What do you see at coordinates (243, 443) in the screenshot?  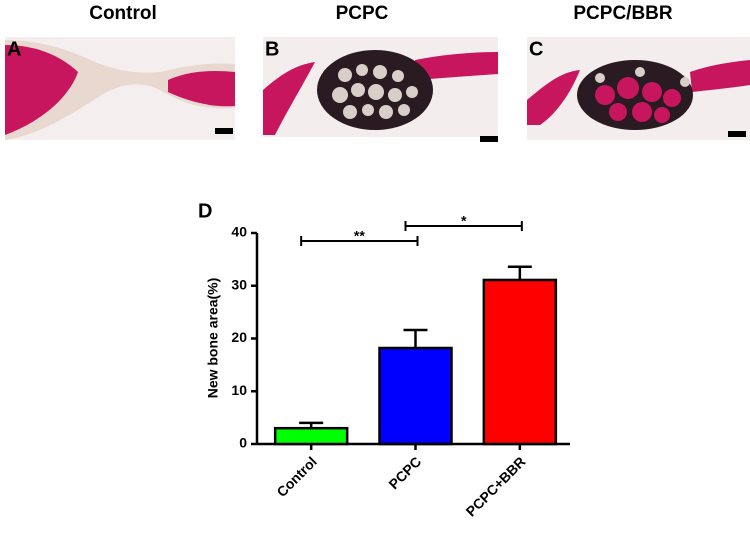 I see `y-tick-label: 0` at bounding box center [243, 443].